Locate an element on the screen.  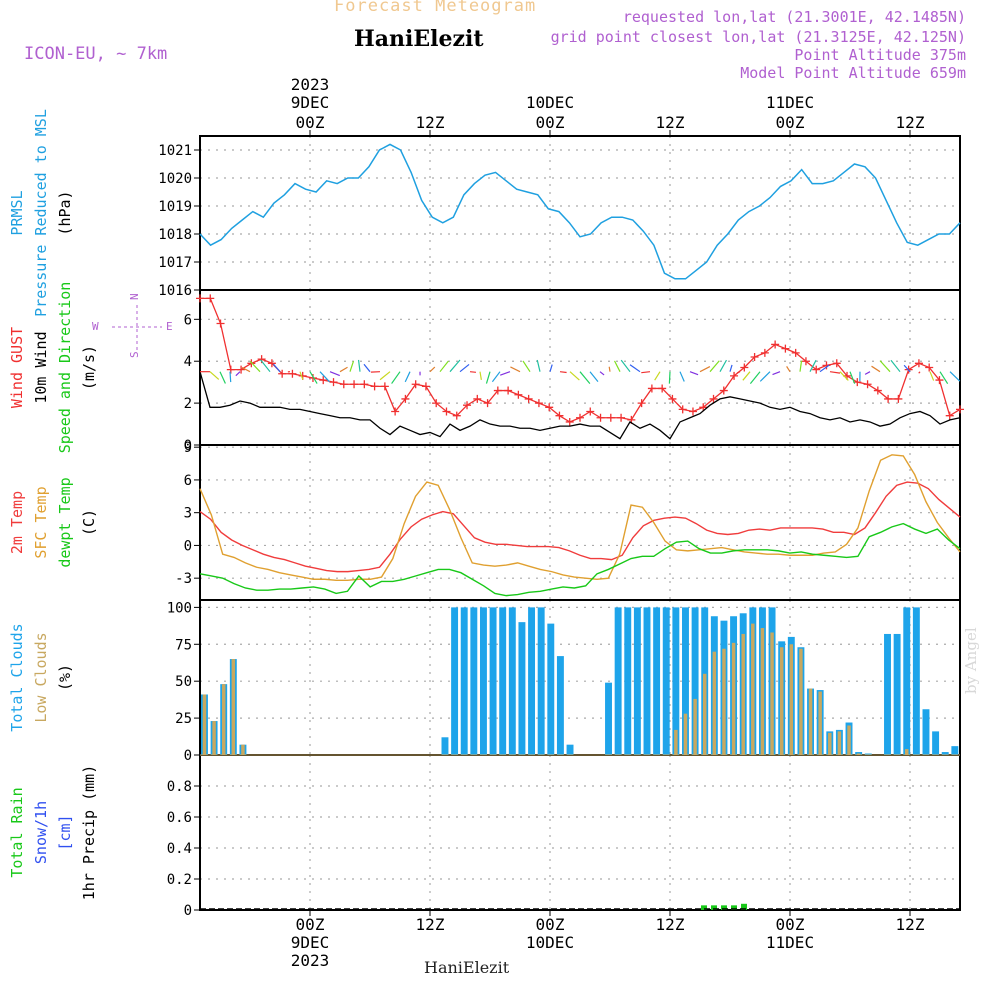
bar-rain is located at coordinates (714, 907).